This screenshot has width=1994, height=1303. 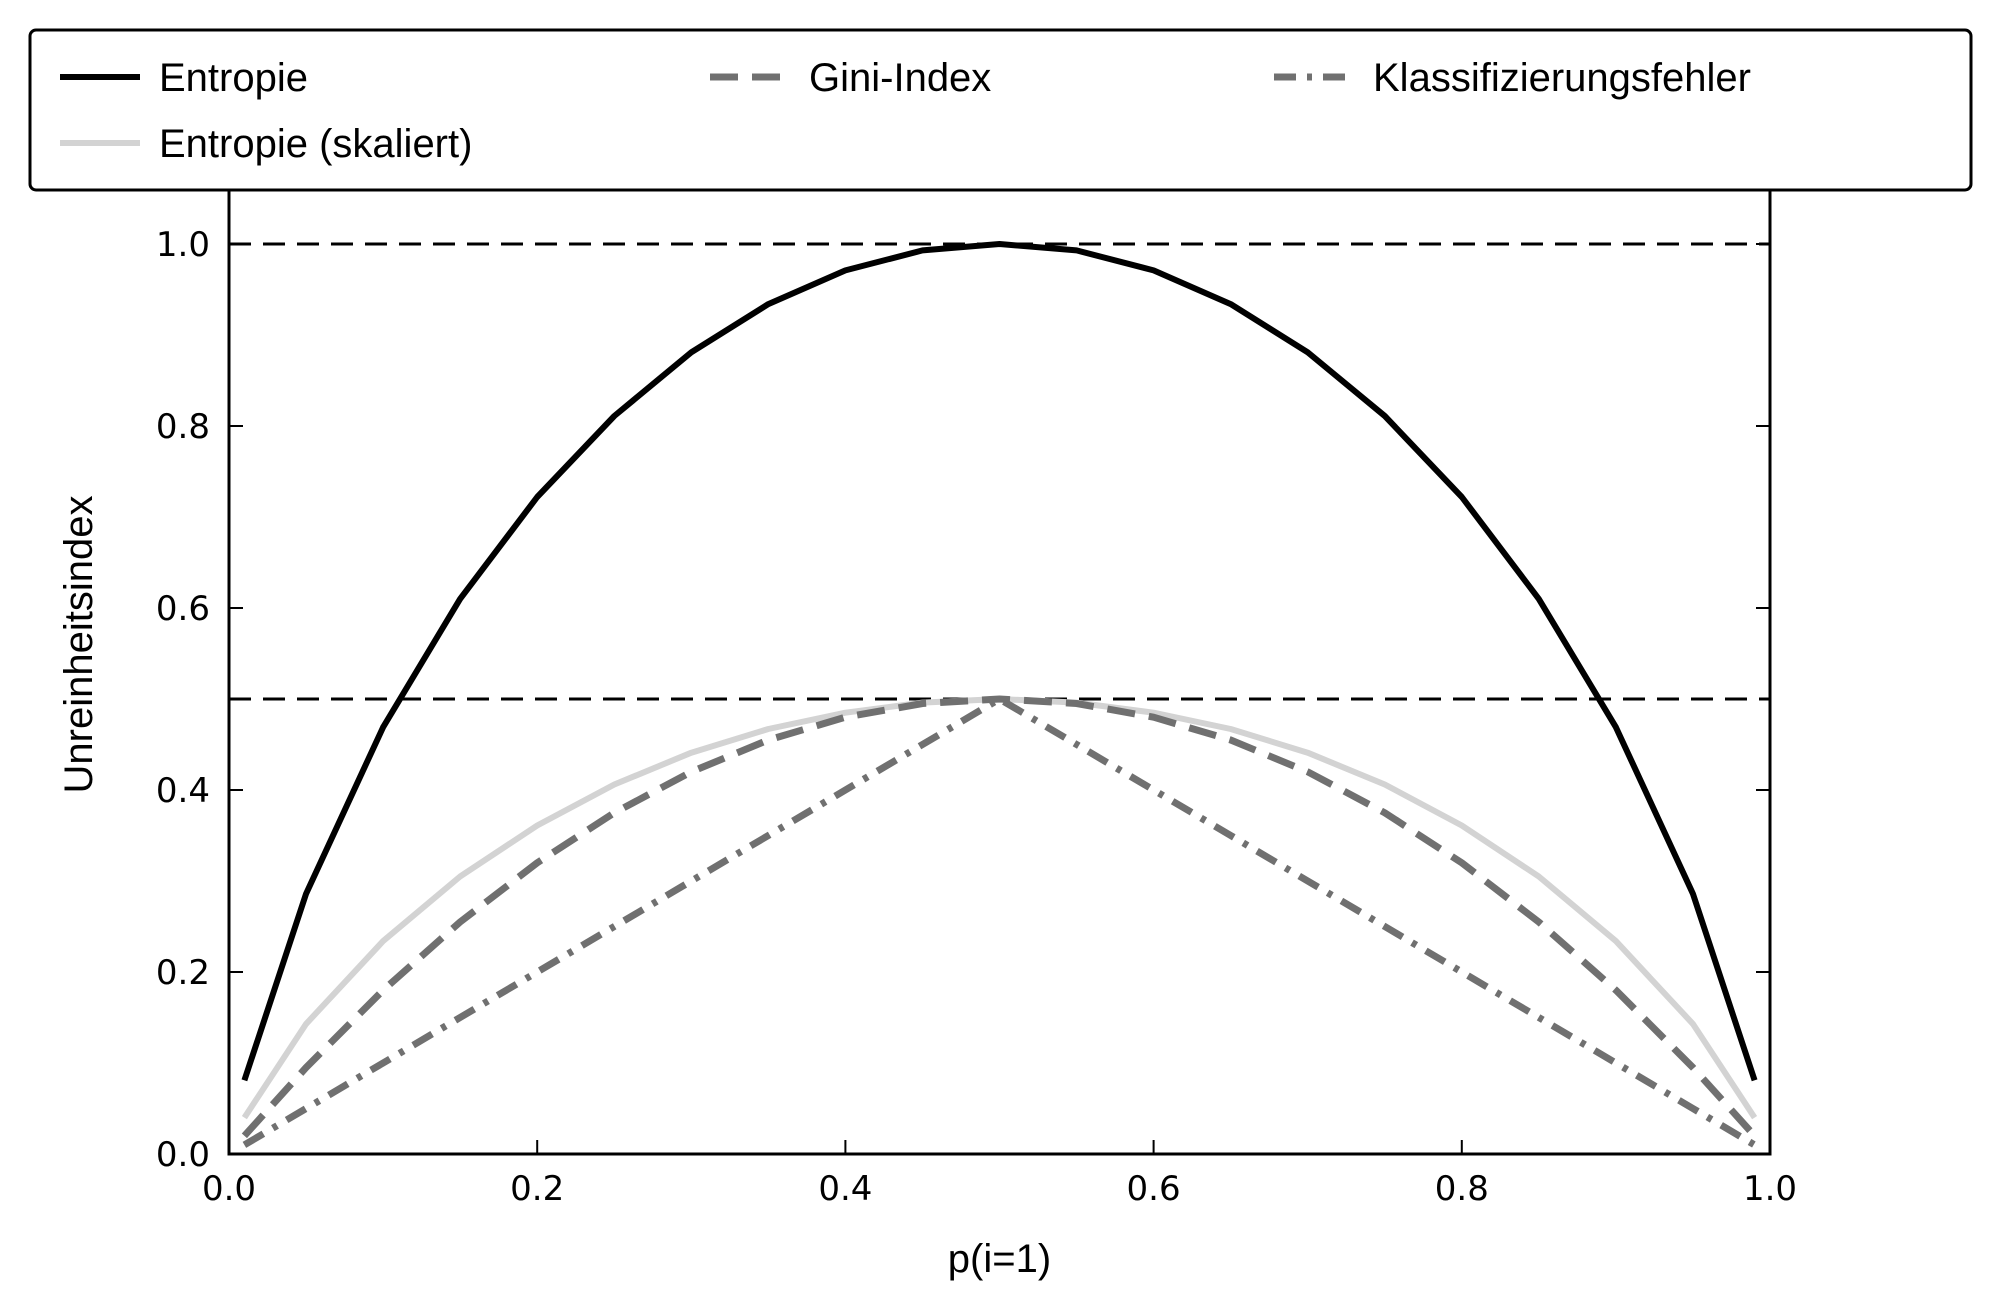 What do you see at coordinates (183, 1155) in the screenshot?
I see `y-tick-label: 0.0` at bounding box center [183, 1155].